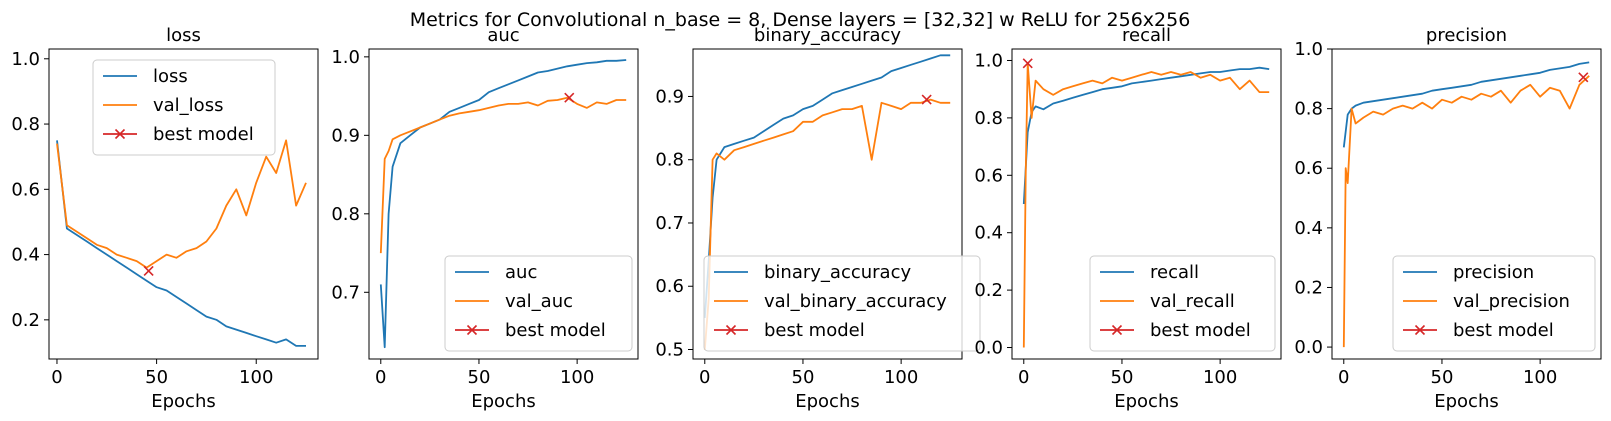 The width and height of the screenshot is (1611, 421). Describe the element at coordinates (503, 175) in the screenshot. I see `series-line-val-auc` at that location.